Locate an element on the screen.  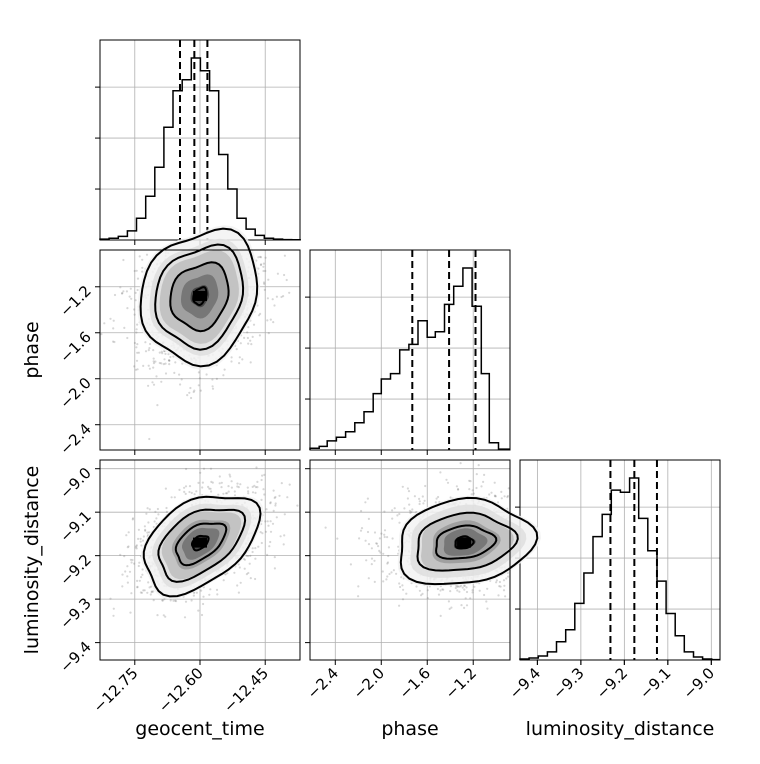
yaxis-phase-label: phase is located at coordinates (32, 349).